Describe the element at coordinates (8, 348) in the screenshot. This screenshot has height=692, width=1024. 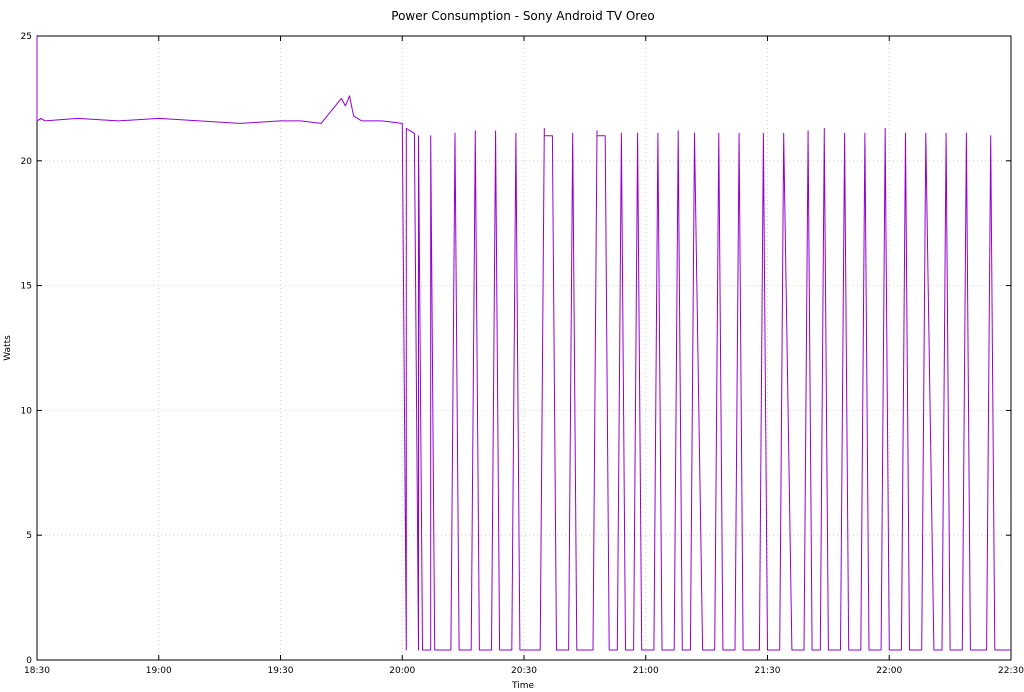
I see `y-axis-label: Watts` at that location.